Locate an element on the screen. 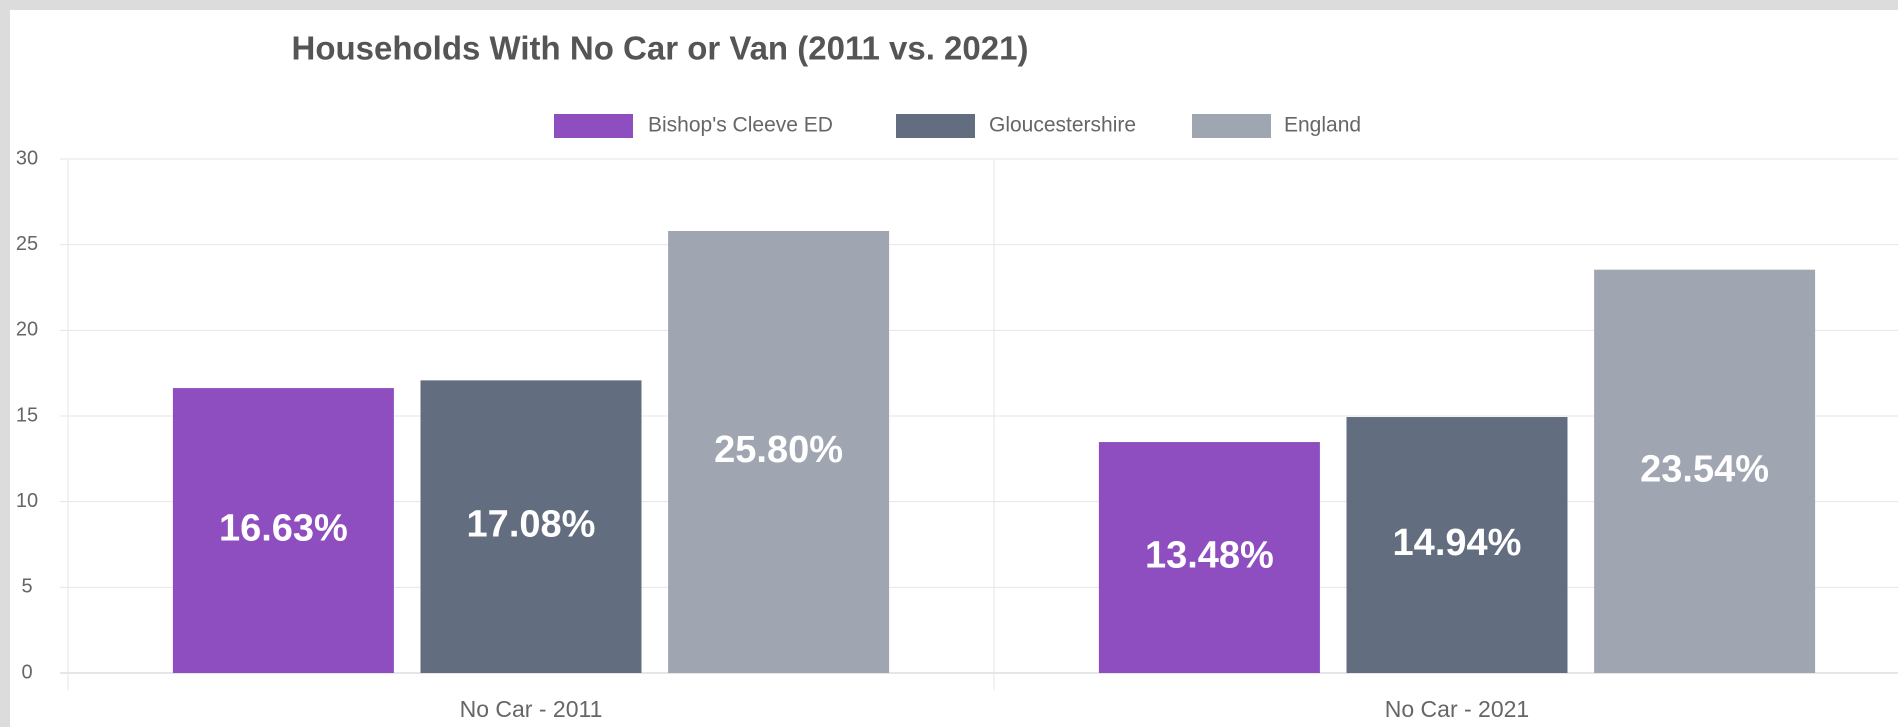  data-label: 16.63% is located at coordinates (283, 529).